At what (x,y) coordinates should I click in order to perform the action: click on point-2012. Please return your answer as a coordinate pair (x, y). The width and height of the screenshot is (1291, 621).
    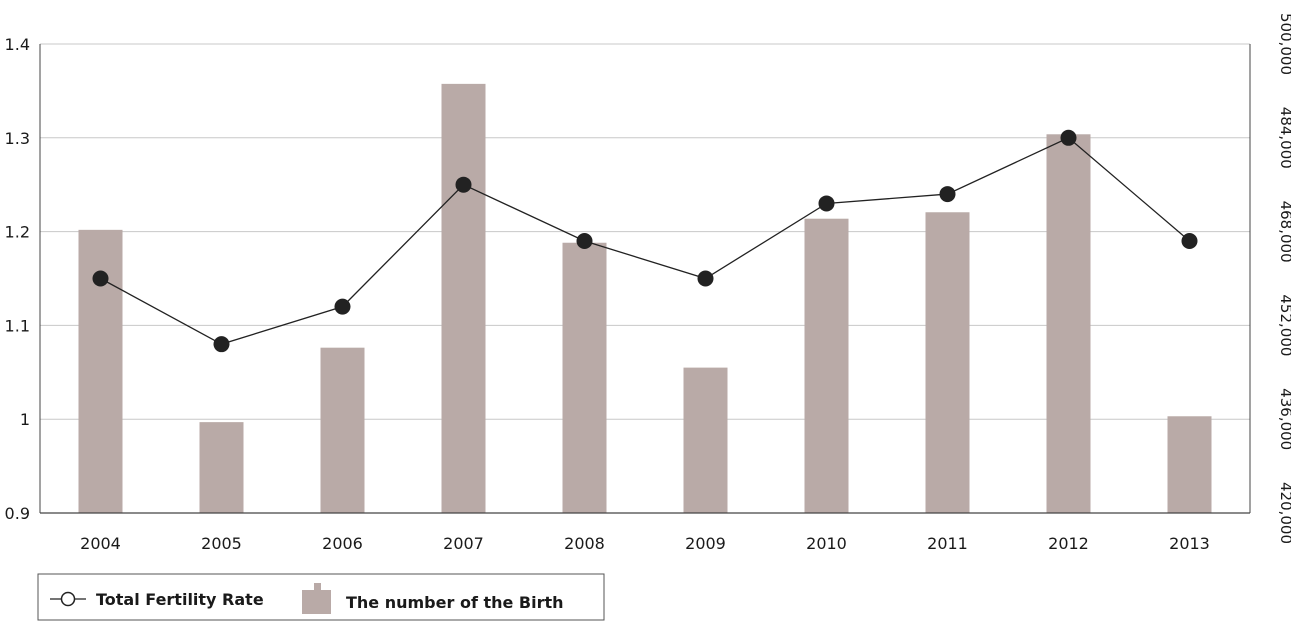
    Looking at the image, I should click on (1068, 137).